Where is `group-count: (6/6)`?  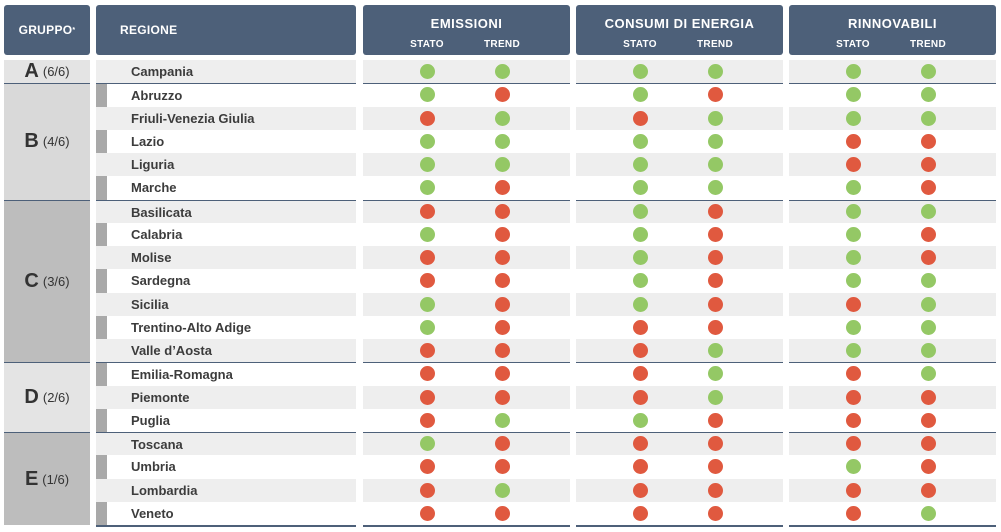
group-count: (6/6) is located at coordinates (56, 72).